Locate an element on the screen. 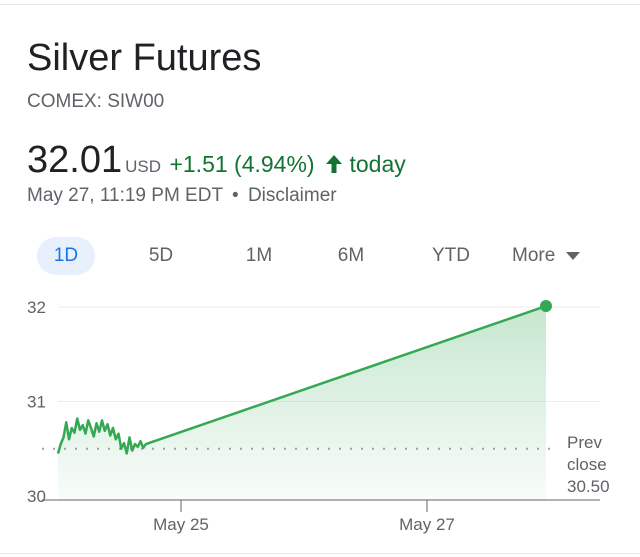  tab-label: 1M is located at coordinates (259, 255).